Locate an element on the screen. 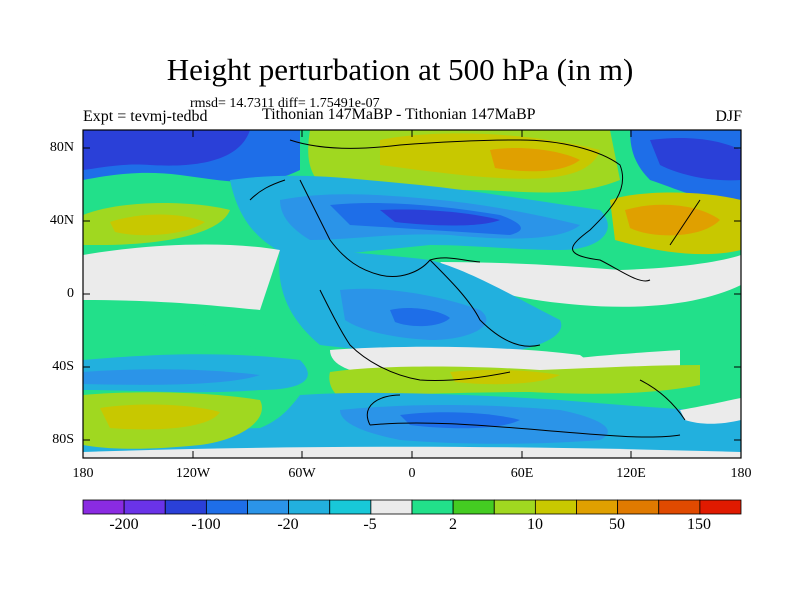 The width and height of the screenshot is (800, 600). season-label: DJF is located at coordinates (728, 116).